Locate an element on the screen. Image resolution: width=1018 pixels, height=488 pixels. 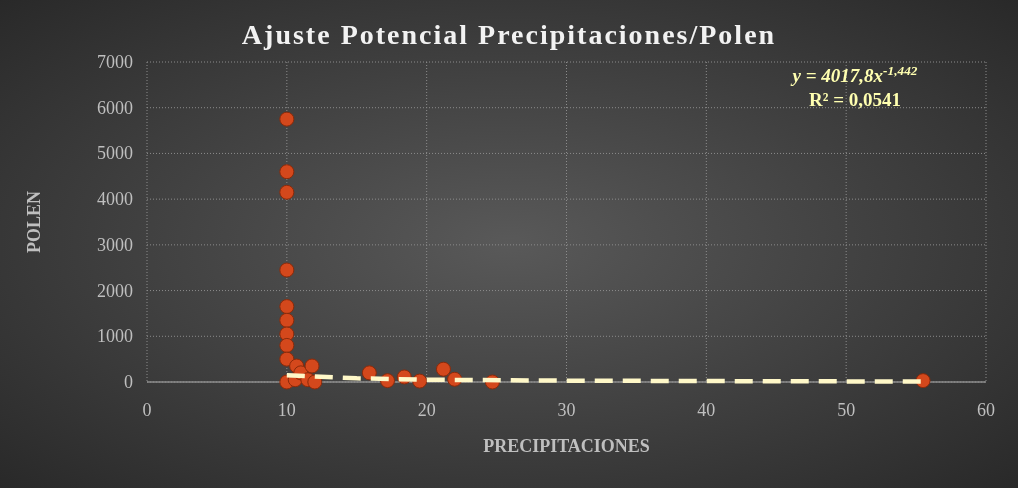
x-tick-label: 10 is located at coordinates (286, 410).